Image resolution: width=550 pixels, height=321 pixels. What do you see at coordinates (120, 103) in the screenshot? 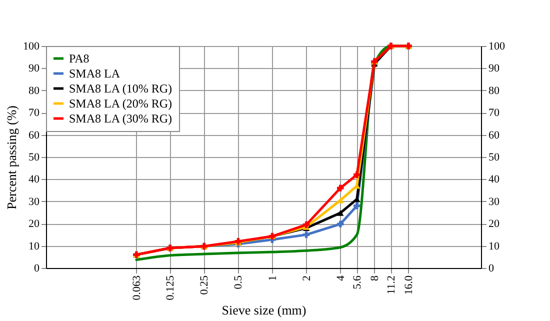
I see `legend-label: SMA8 LA (20% RG)` at bounding box center [120, 103].